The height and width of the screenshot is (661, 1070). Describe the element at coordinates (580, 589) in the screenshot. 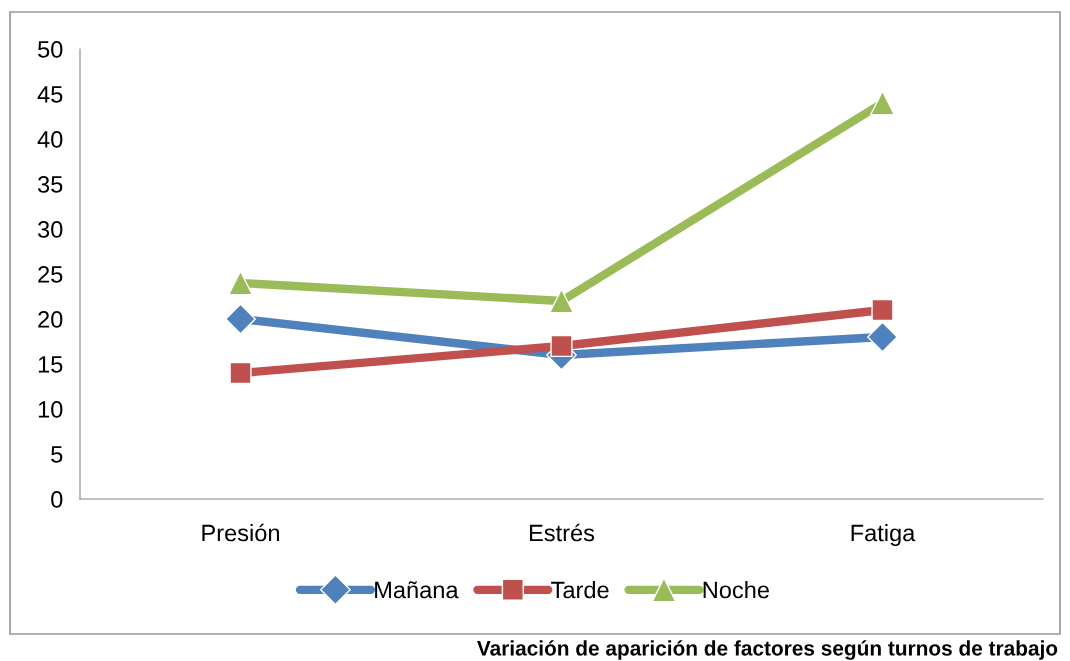

I see `legend-label: Tarde` at that location.